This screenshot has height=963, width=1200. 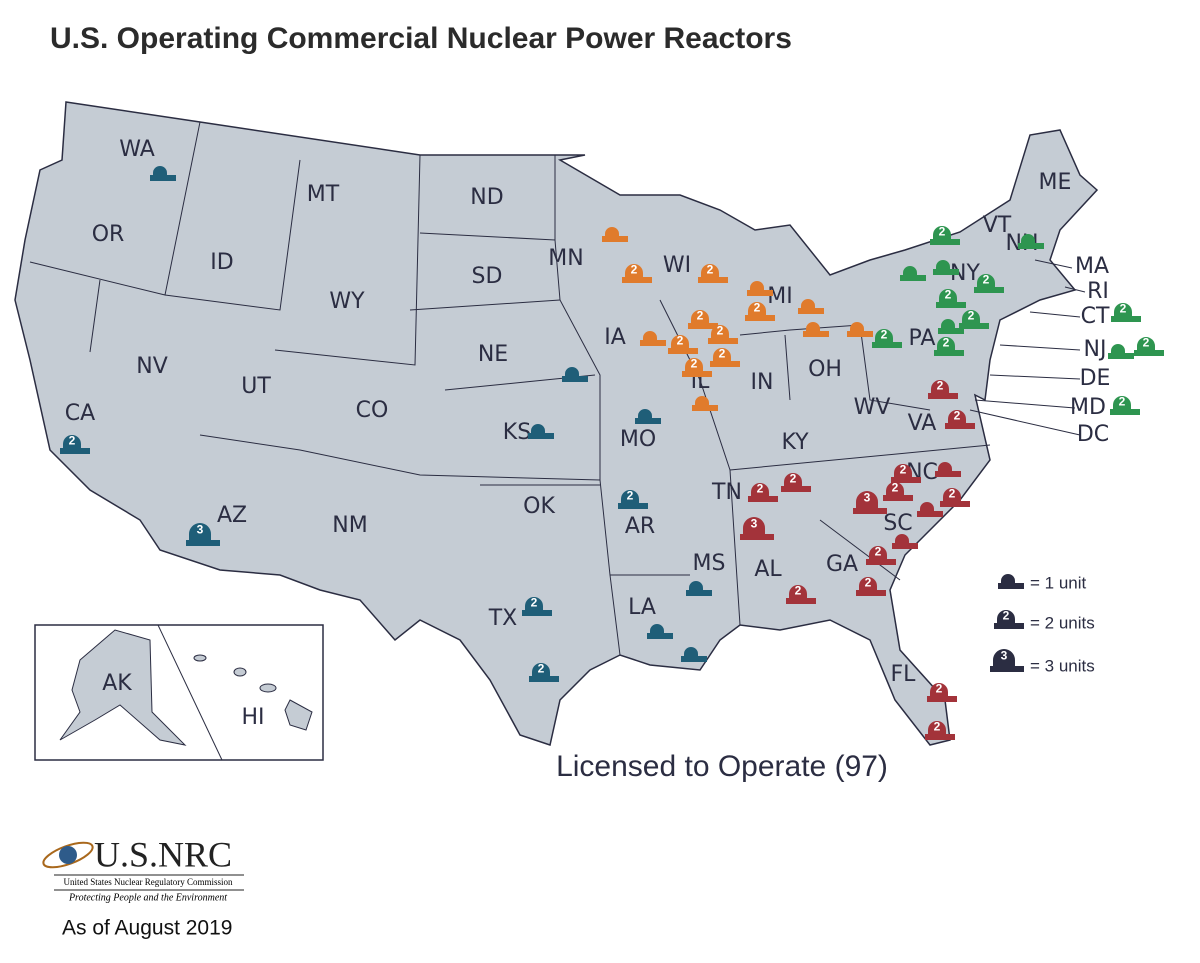 What do you see at coordinates (1006, 616) in the screenshot?
I see `legend-icon-count: 2` at bounding box center [1006, 616].